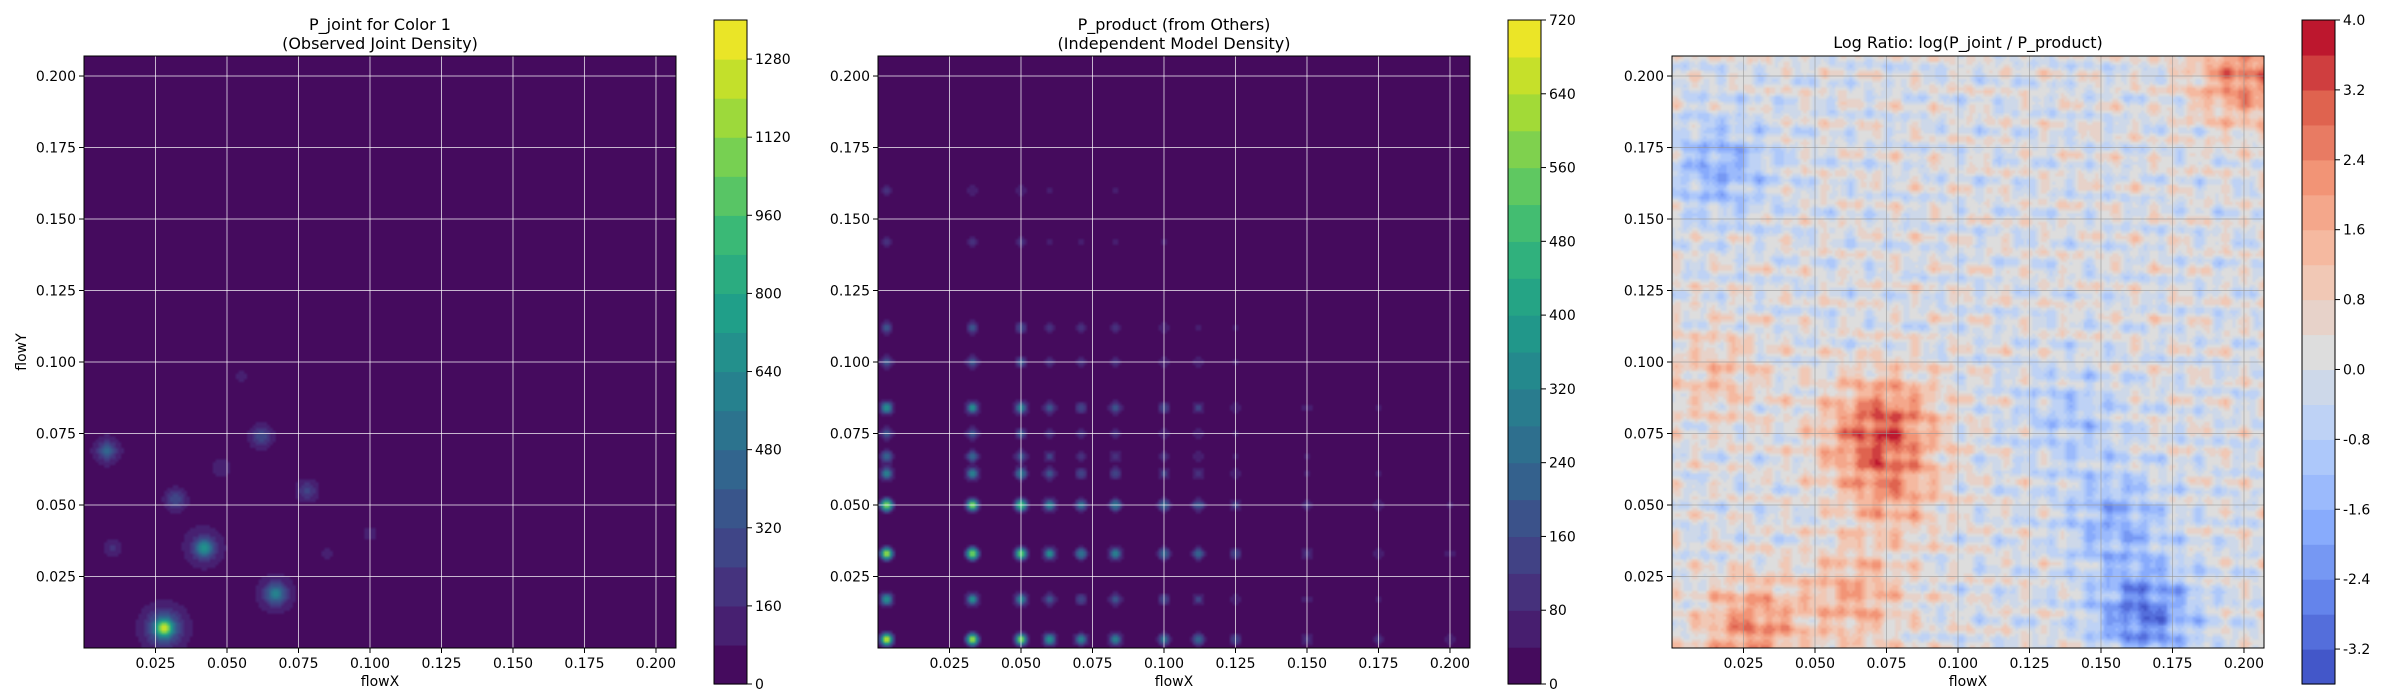  I want to click on panel-logratio-colorbar: -3.2 -2.4 -1.6 -0.8 0.0 0.8 1.6 2.4 3.2 4.0, so click(2335, 349).